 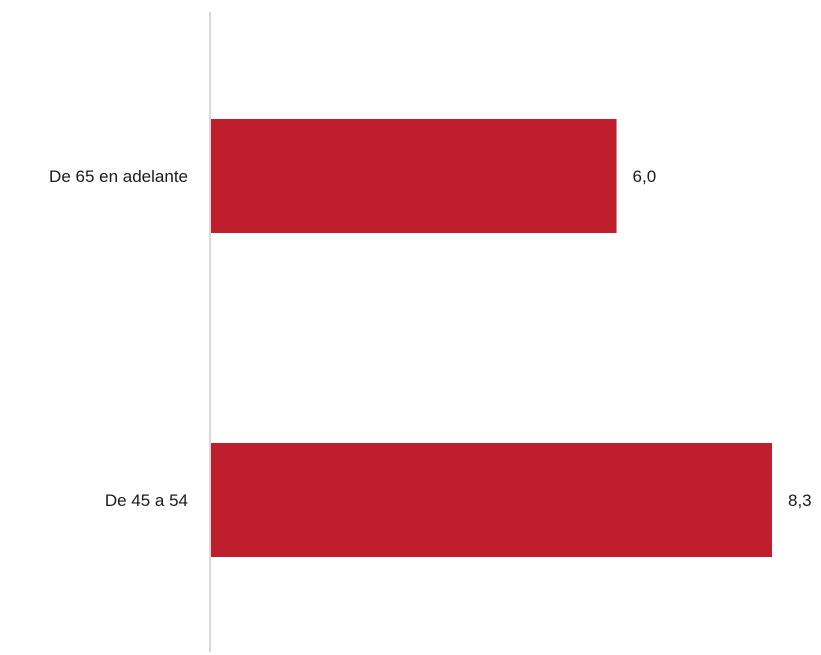 What do you see at coordinates (118, 338) in the screenshot?
I see `category-labels-group: De 65 en adelante De 45 a 54` at bounding box center [118, 338].